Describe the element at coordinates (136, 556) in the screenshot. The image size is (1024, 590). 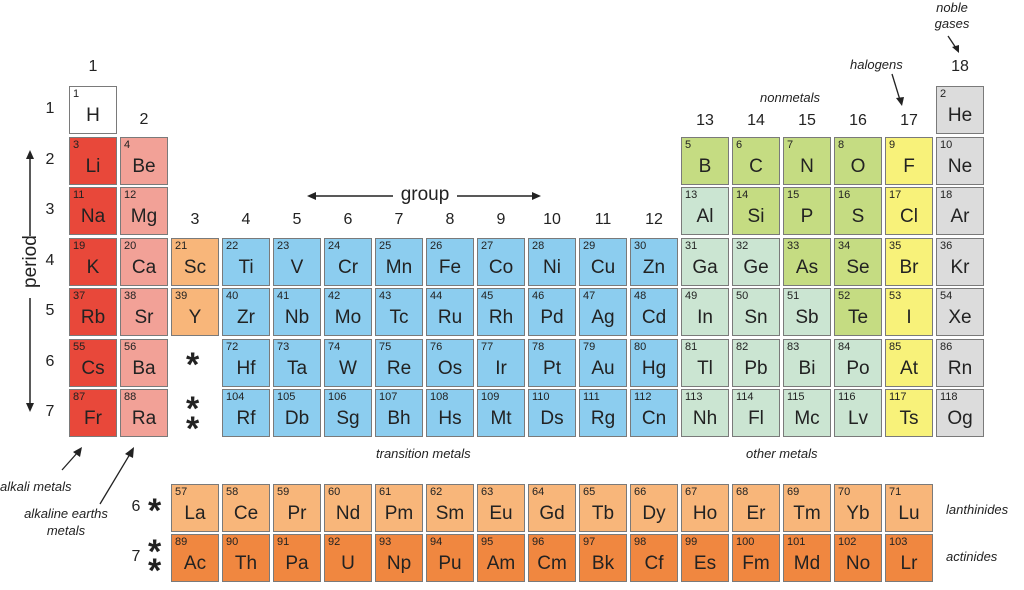
I see `f-period-number-7: 7` at that location.